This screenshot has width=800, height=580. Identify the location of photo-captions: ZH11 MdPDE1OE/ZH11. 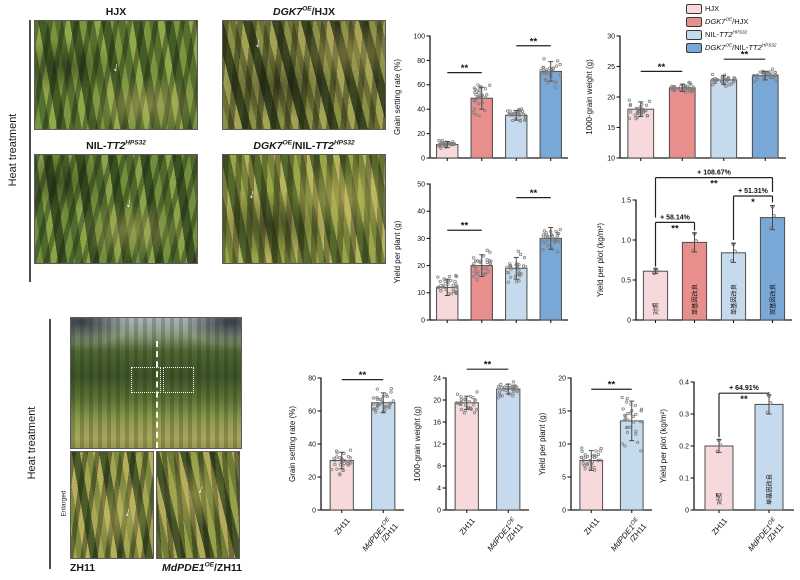
(156, 568).